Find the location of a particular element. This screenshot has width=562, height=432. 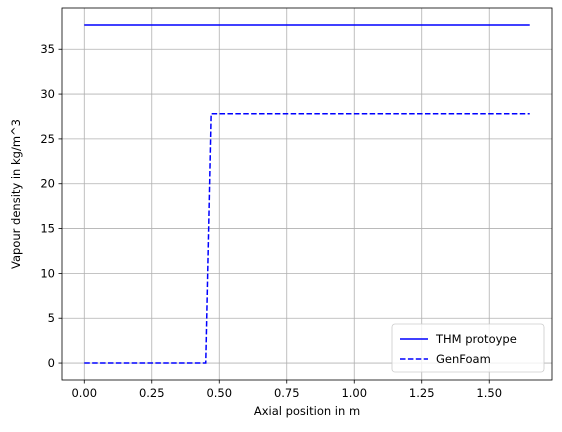

y-axis-label: Vapour density in kg/m^3 is located at coordinates (16, 194).